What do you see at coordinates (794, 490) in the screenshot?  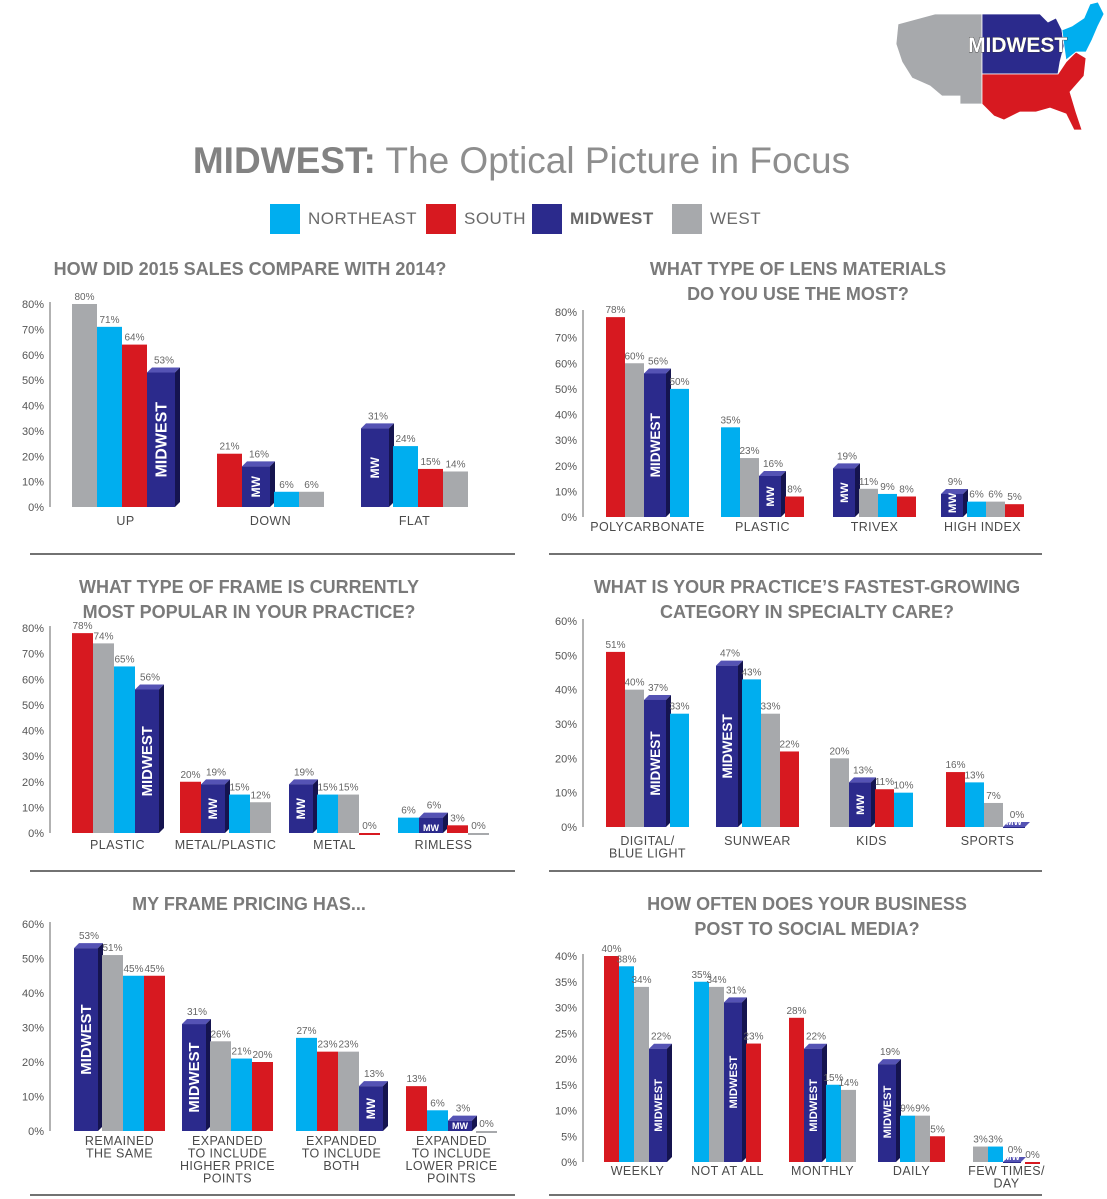 I see `value-label: 8%` at bounding box center [794, 490].